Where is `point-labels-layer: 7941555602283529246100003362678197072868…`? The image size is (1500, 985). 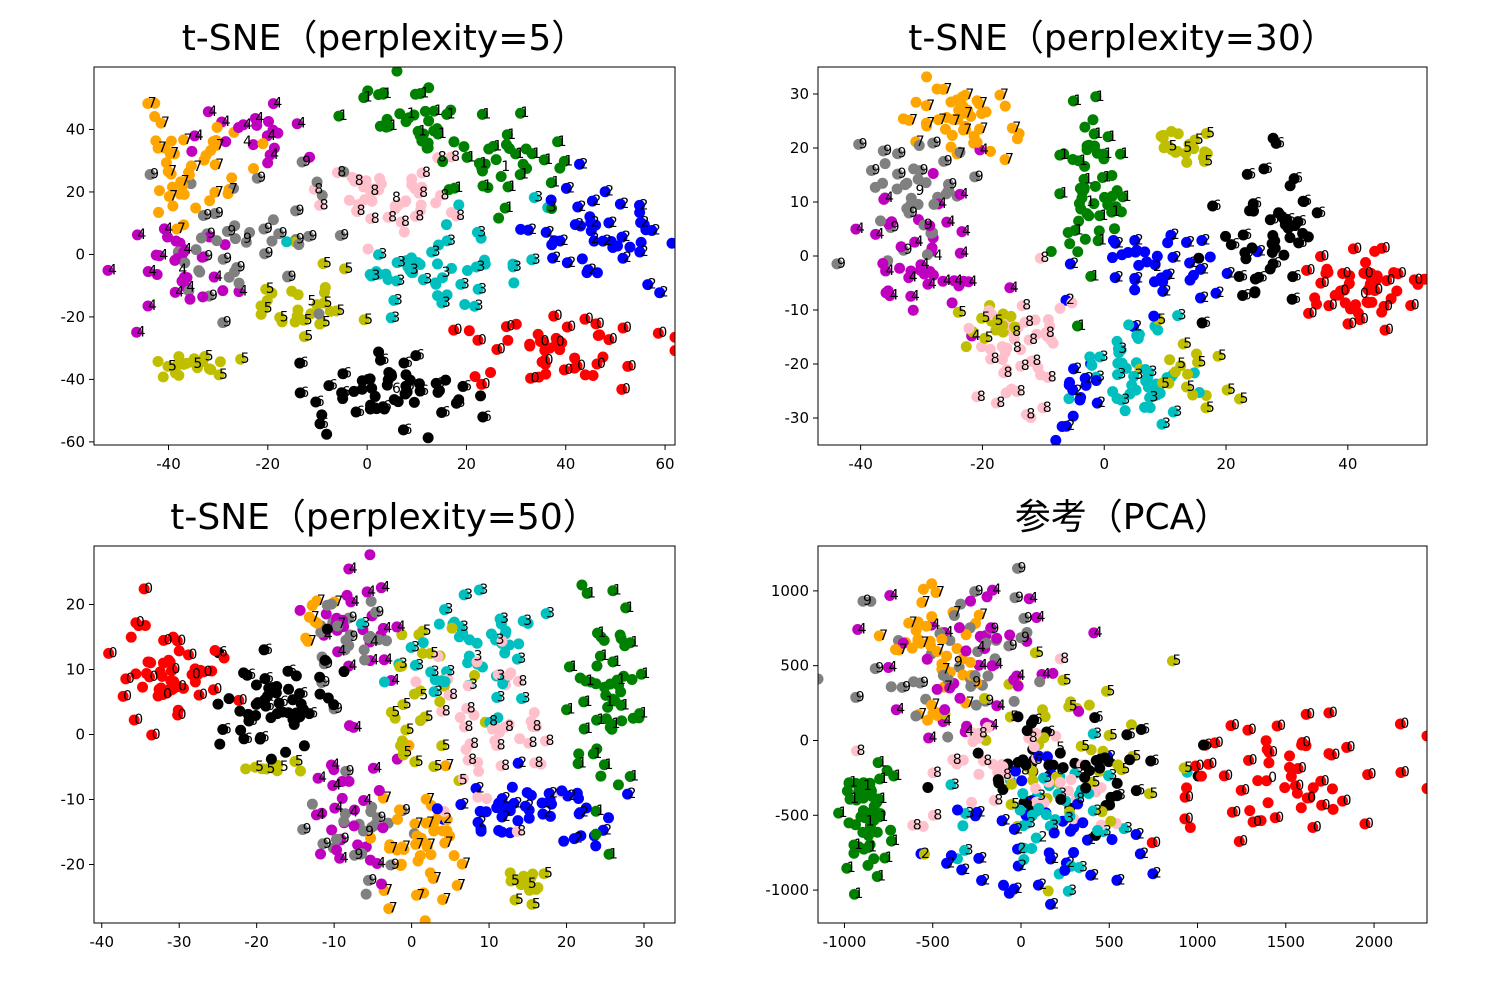 point-labels-layer: 7941555602283529246100003362678197072868… is located at coordinates (1130, 257).